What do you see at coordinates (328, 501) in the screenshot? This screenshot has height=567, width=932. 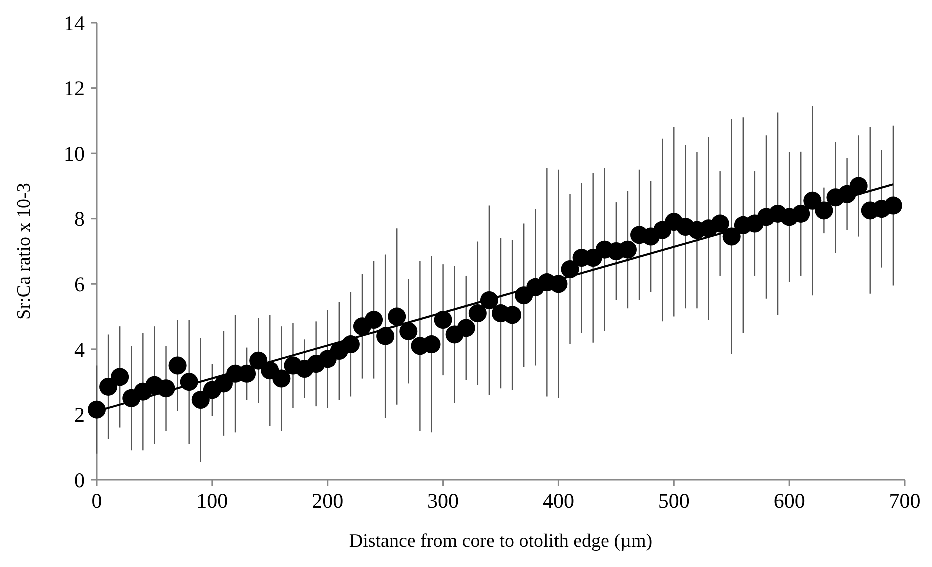 I see `x-tick-label: 200` at bounding box center [328, 501].